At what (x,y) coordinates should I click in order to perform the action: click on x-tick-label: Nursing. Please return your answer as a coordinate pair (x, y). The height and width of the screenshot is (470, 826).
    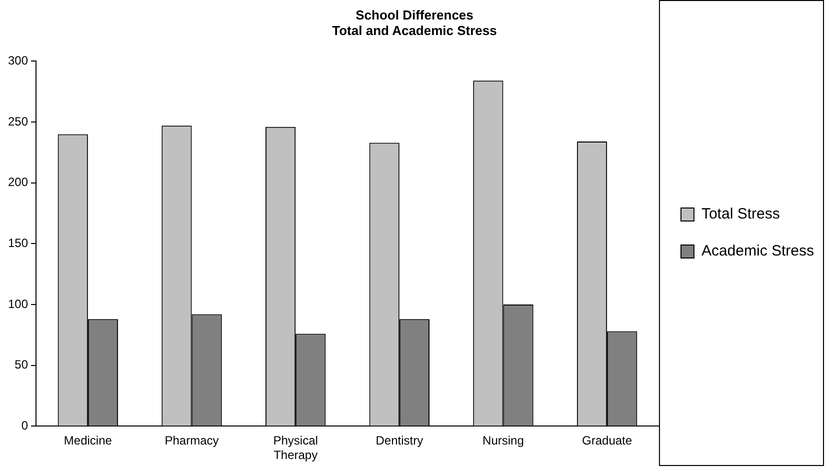
    Looking at the image, I should click on (503, 441).